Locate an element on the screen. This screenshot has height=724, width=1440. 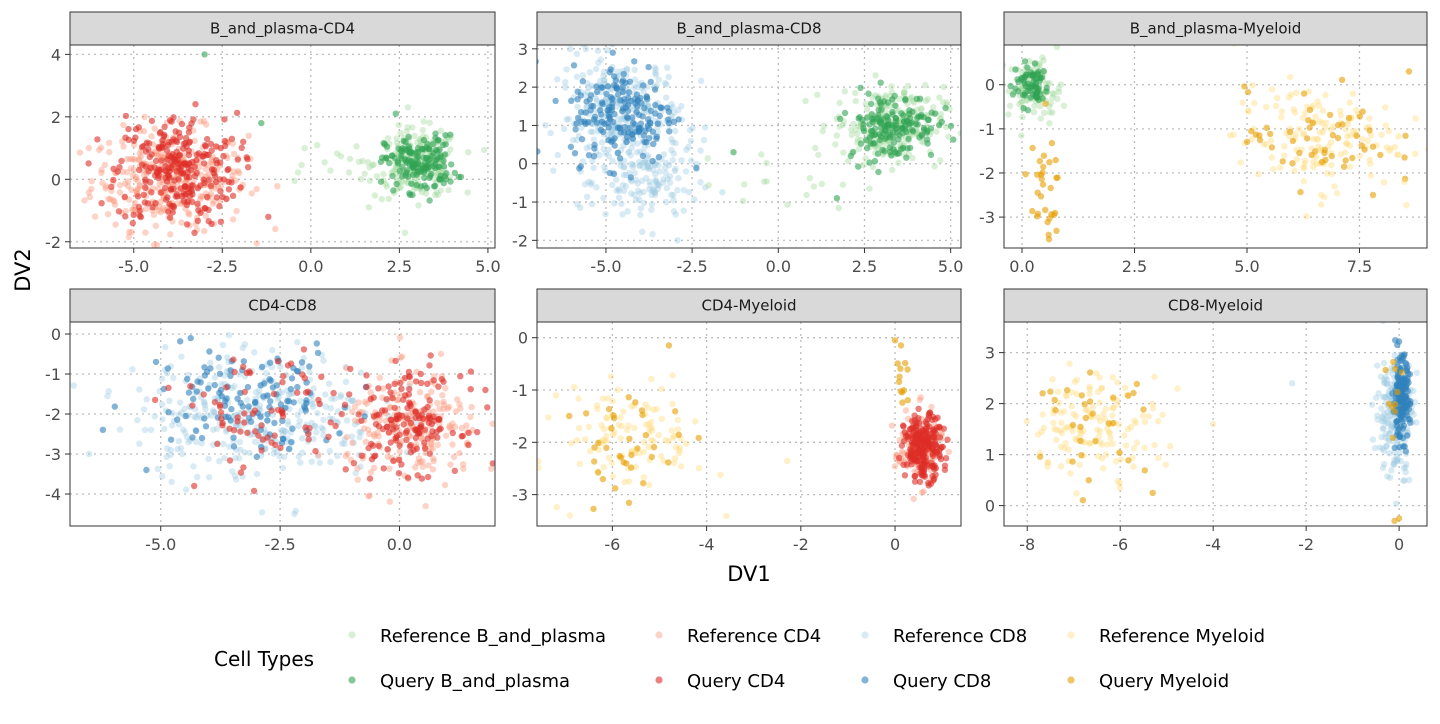
x-tick-label: -6 is located at coordinates (1120, 544).